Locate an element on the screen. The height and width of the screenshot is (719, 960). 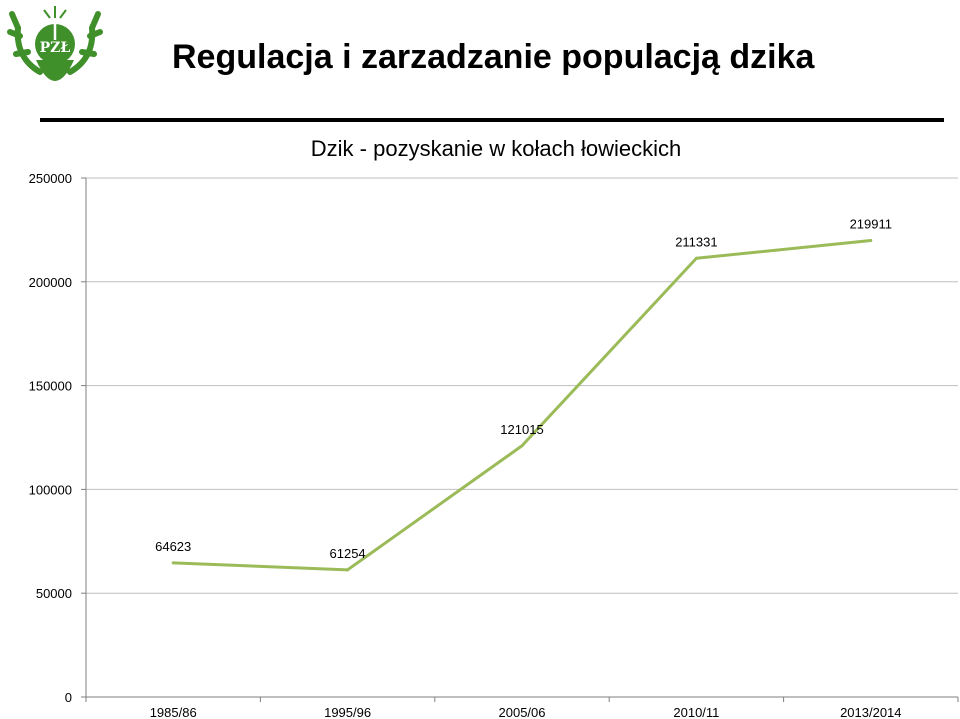
x-tick-label: 1985/86 is located at coordinates (173, 712).